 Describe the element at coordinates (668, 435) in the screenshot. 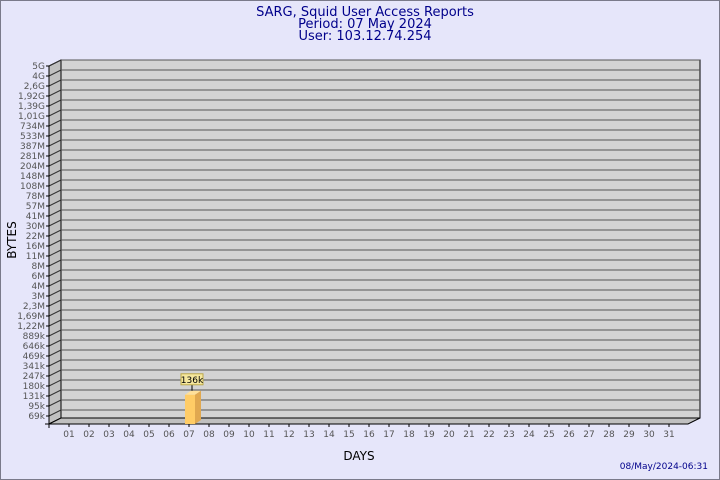

I see `x-tick-label: 31` at that location.